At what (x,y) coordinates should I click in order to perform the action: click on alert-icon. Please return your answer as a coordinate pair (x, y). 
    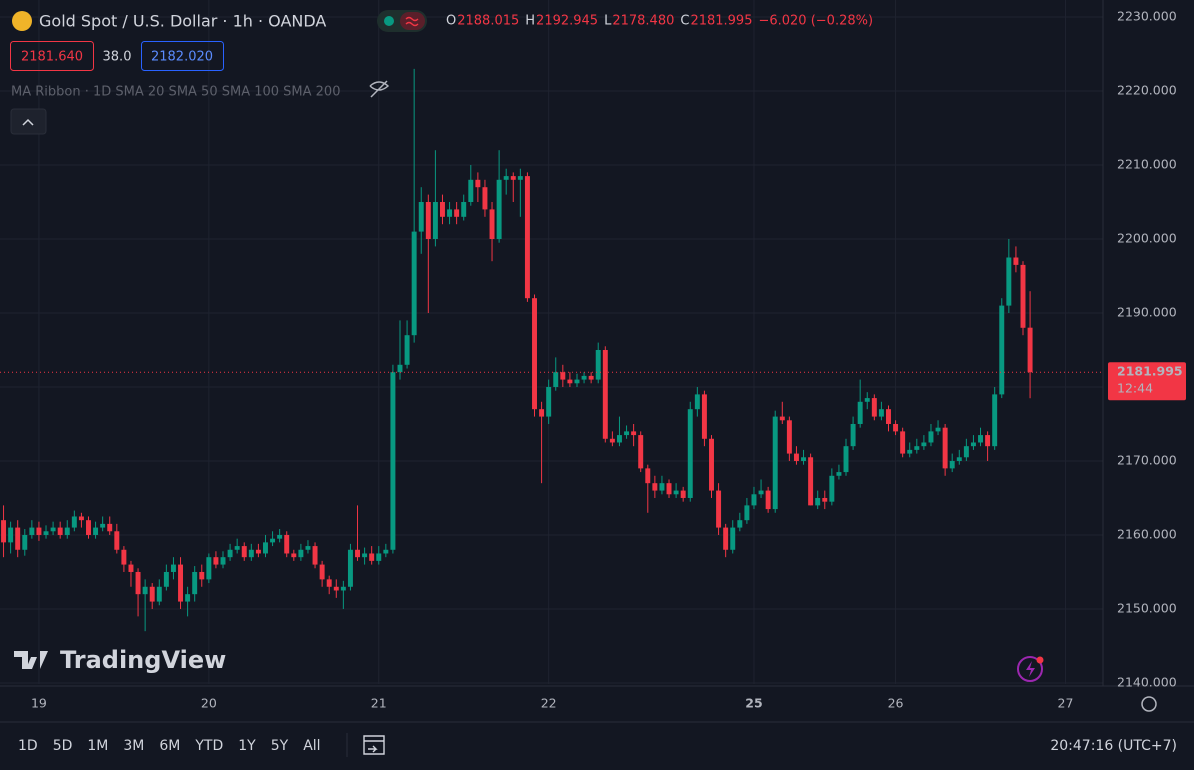
    Looking at the image, I should click on (1030, 669).